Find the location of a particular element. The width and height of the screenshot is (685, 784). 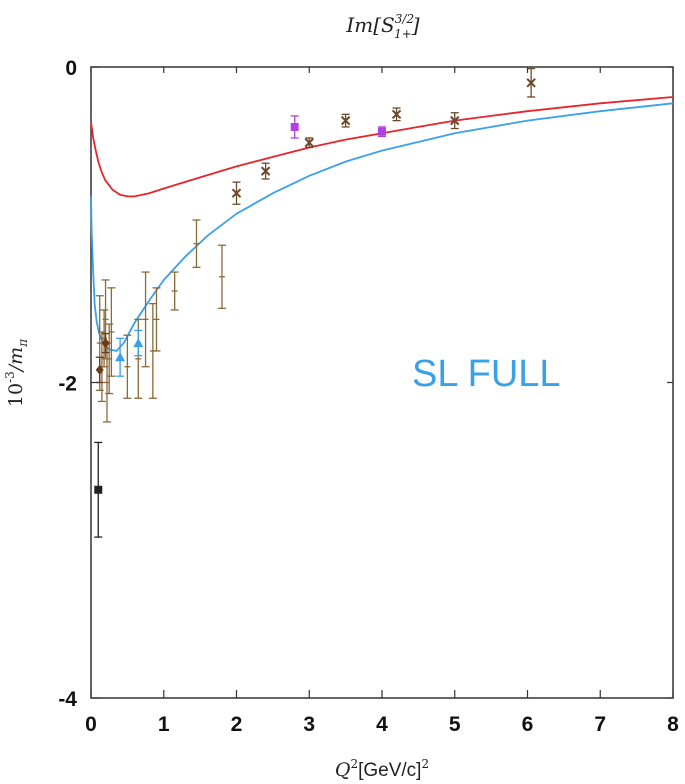

title-end: ] is located at coordinates (415, 25).